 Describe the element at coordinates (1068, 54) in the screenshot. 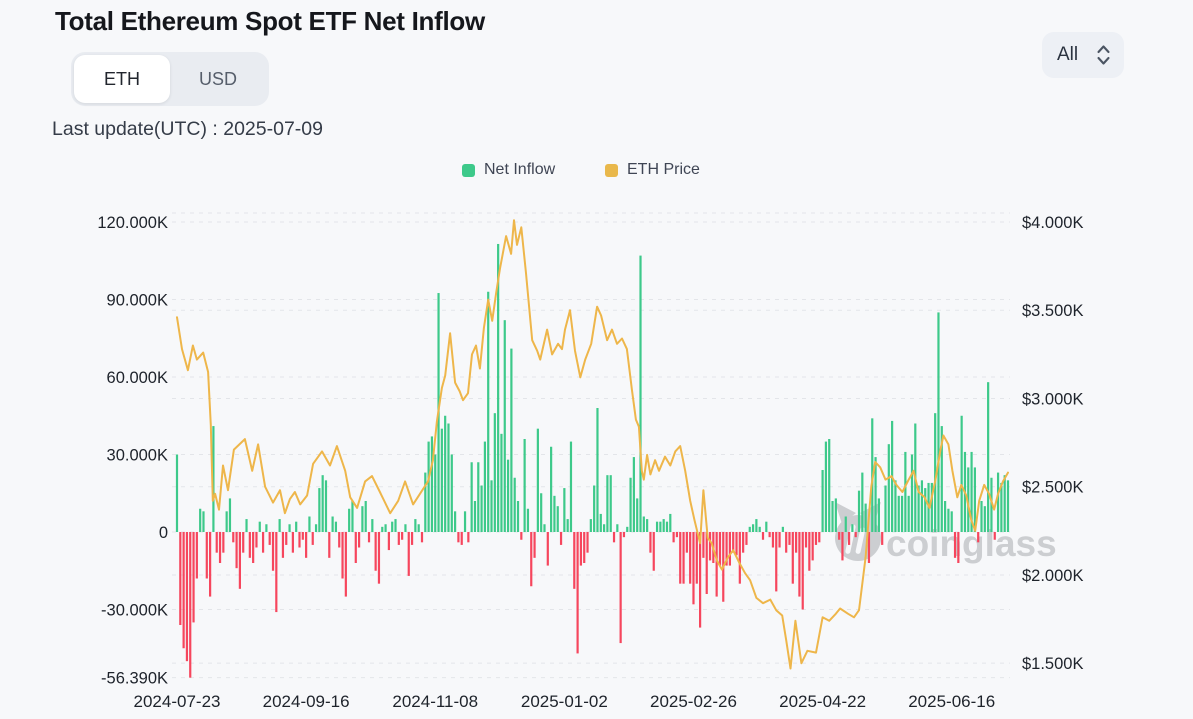

I see `range-select-value: All` at that location.